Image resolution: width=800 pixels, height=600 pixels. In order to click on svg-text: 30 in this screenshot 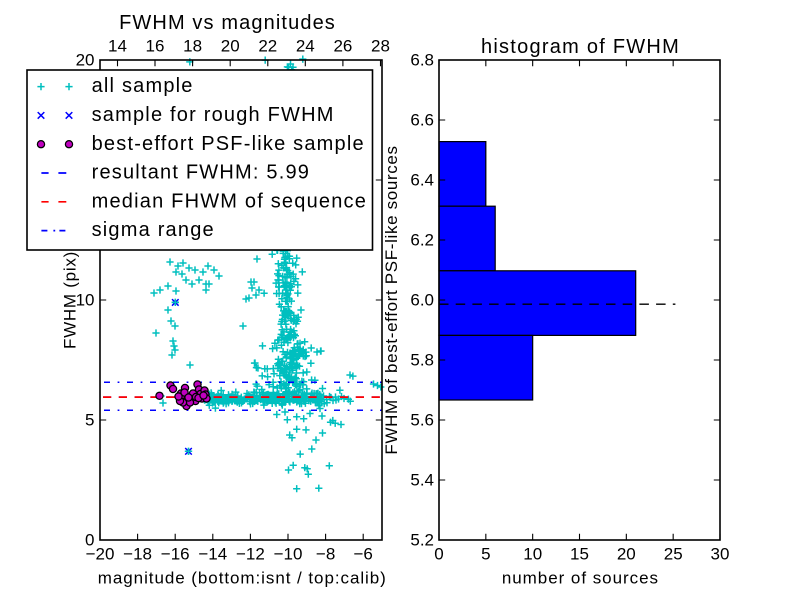, I will do `click(720, 554)`.